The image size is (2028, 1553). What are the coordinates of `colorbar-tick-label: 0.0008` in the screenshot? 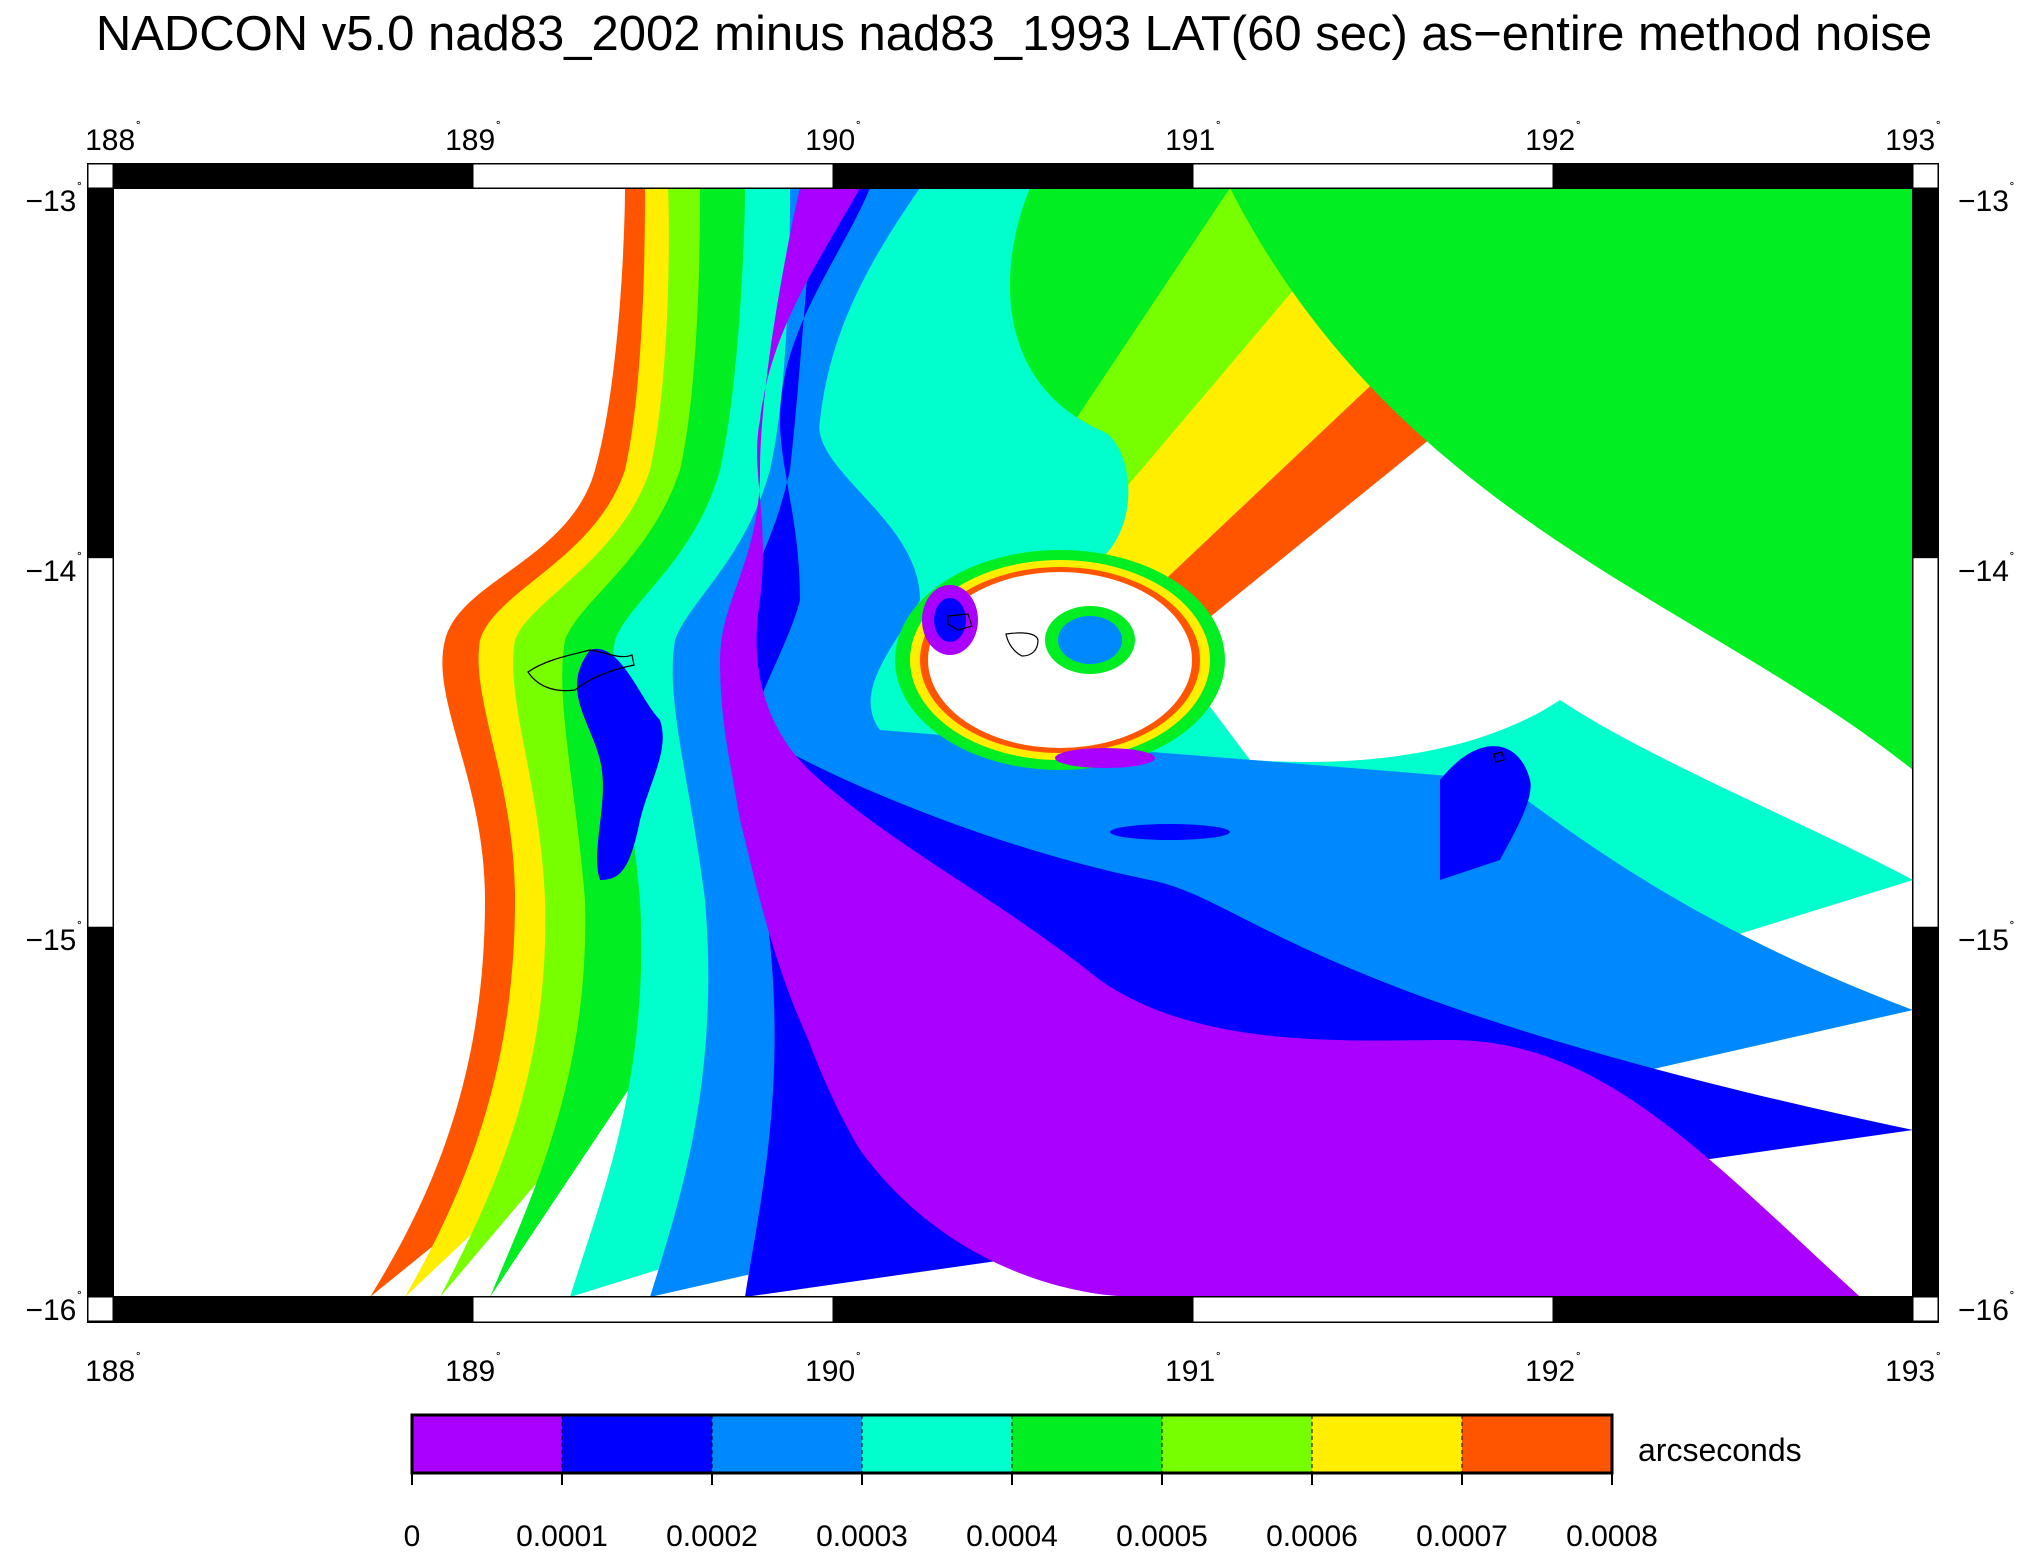 It's located at (1612, 1536).